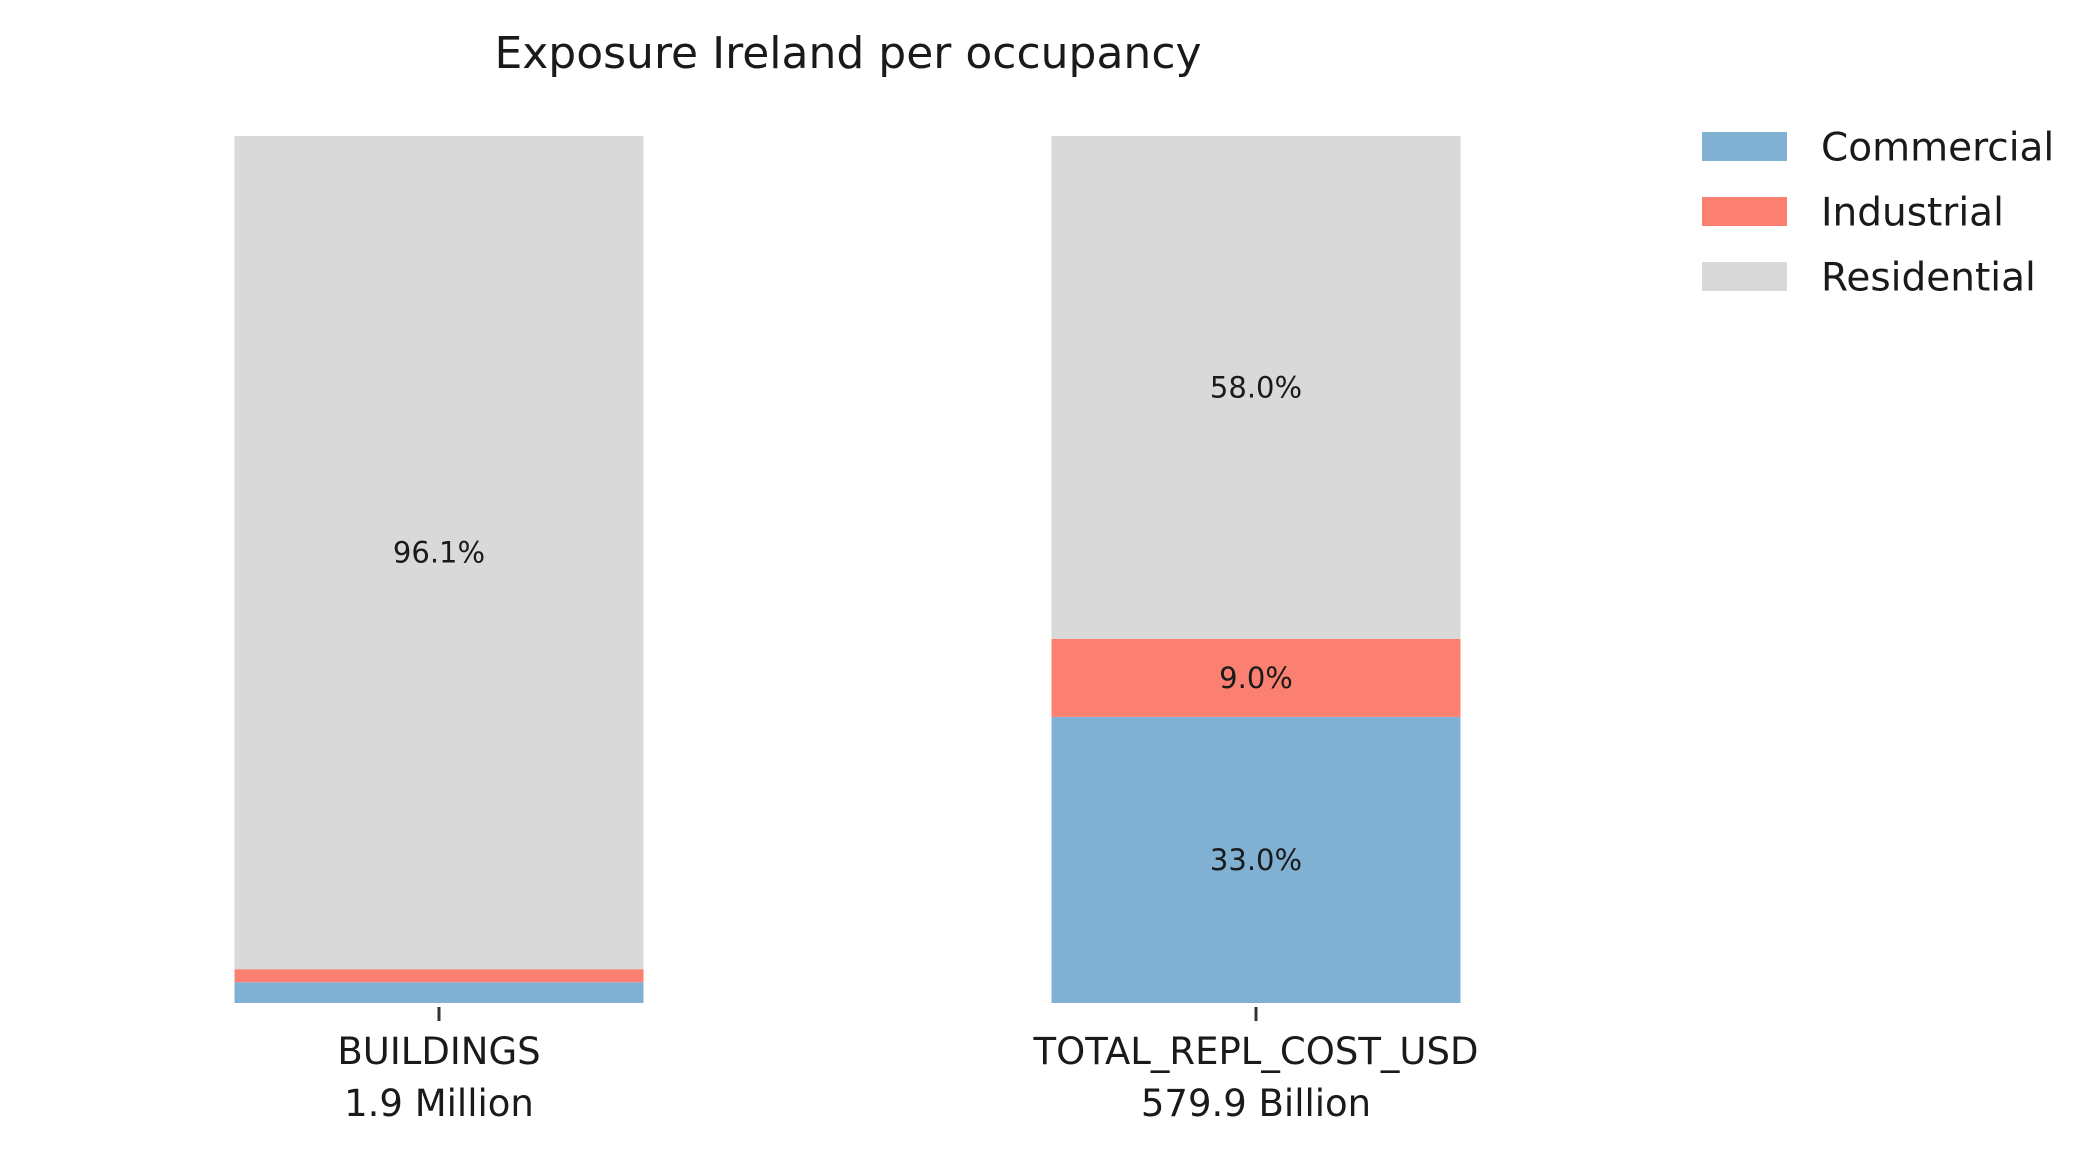 The image size is (2081, 1154). Describe the element at coordinates (438, 1051) in the screenshot. I see `x-tick-label-buildings: BUILDINGS` at that location.